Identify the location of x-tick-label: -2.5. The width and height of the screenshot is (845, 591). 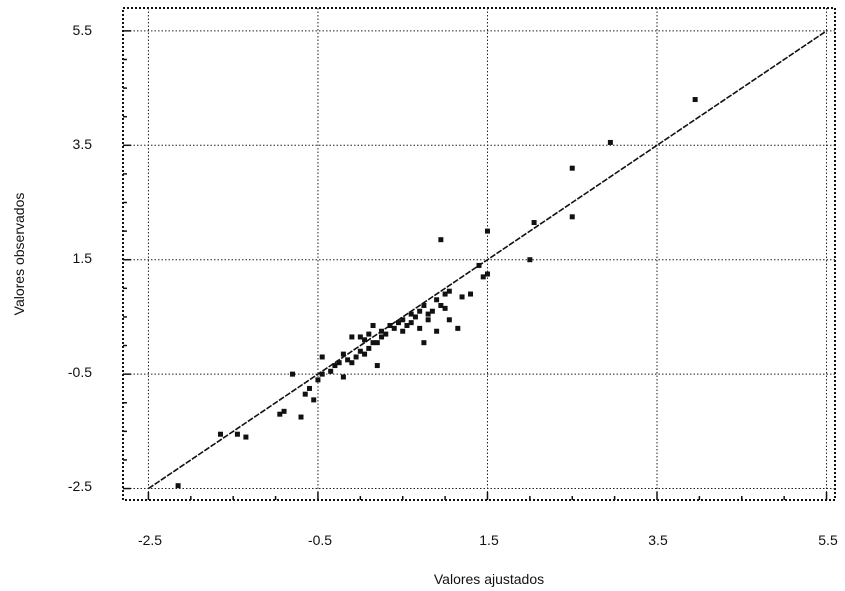
(150, 540).